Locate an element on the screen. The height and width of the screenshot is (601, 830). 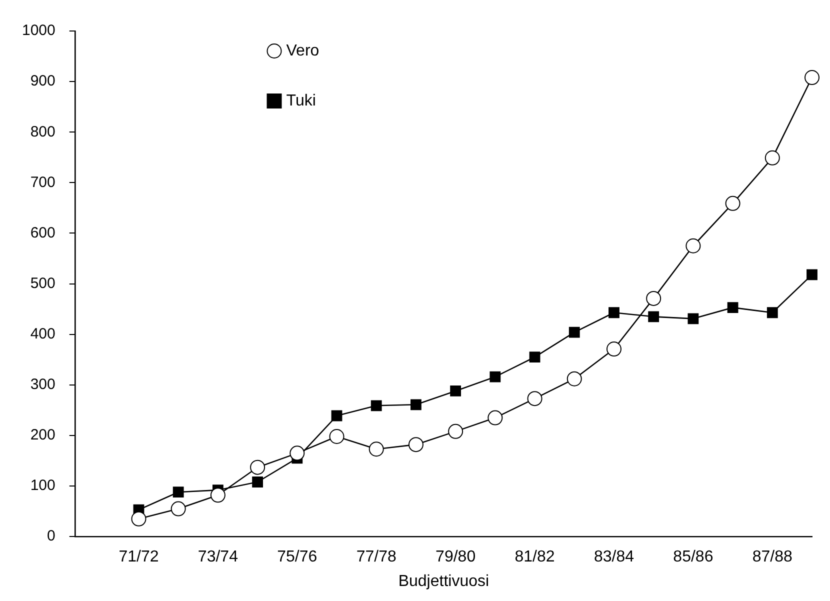
x-tick-label: 77/78 is located at coordinates (376, 557).